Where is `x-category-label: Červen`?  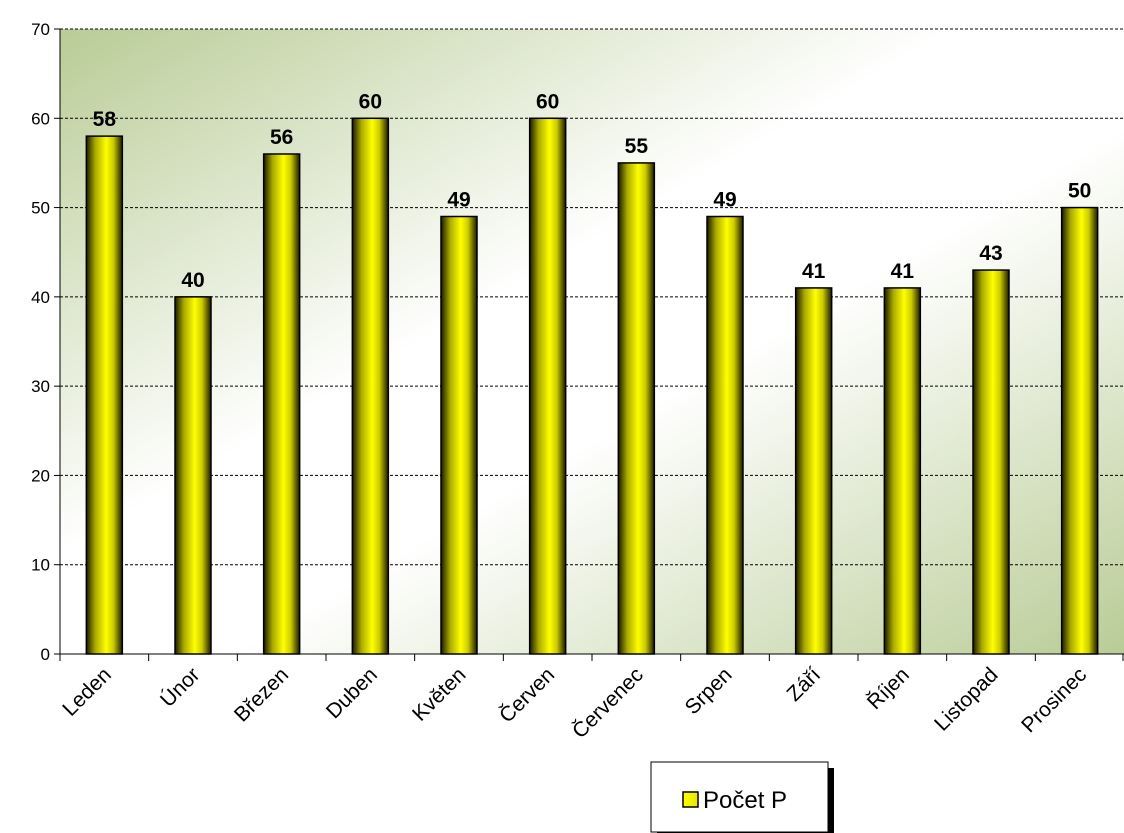 x-category-label: Červen is located at coordinates (527, 695).